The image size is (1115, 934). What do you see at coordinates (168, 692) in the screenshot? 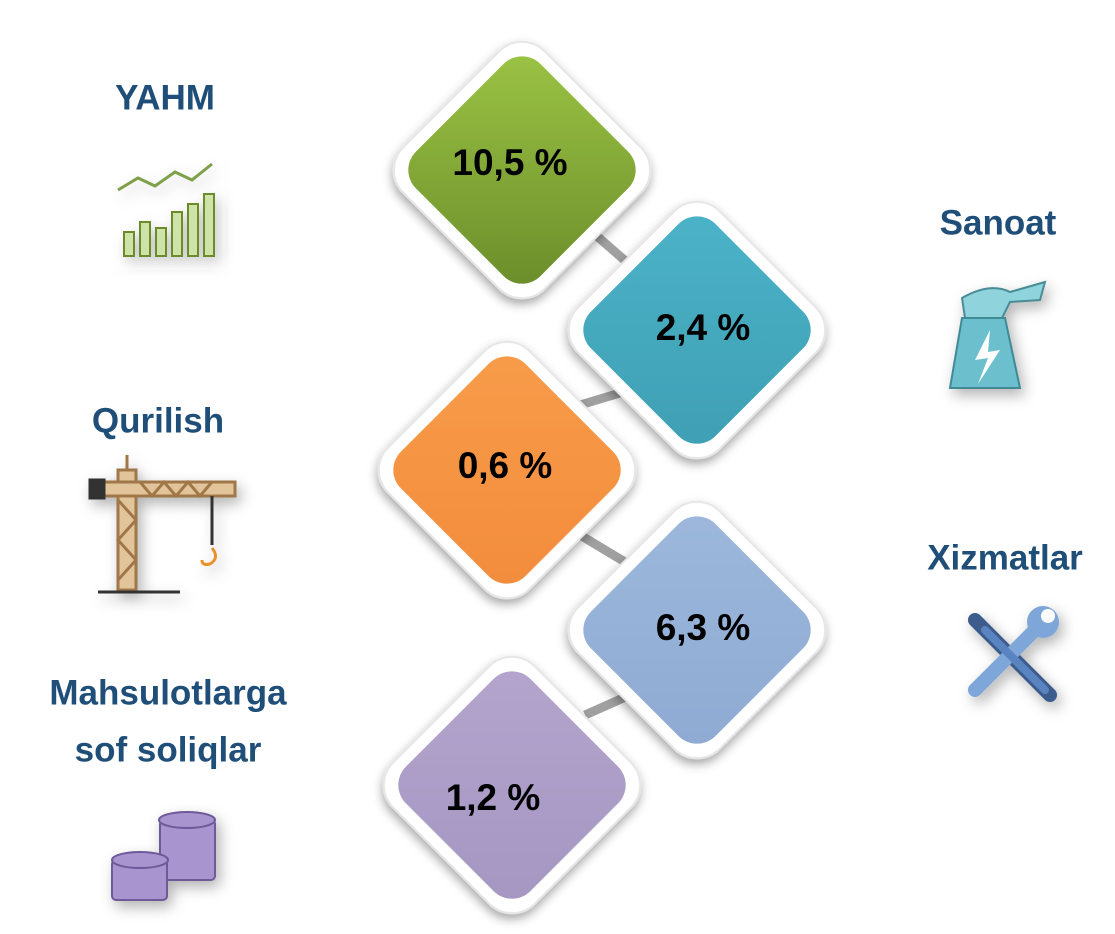
I see `label: Mahsulotlarga` at bounding box center [168, 692].